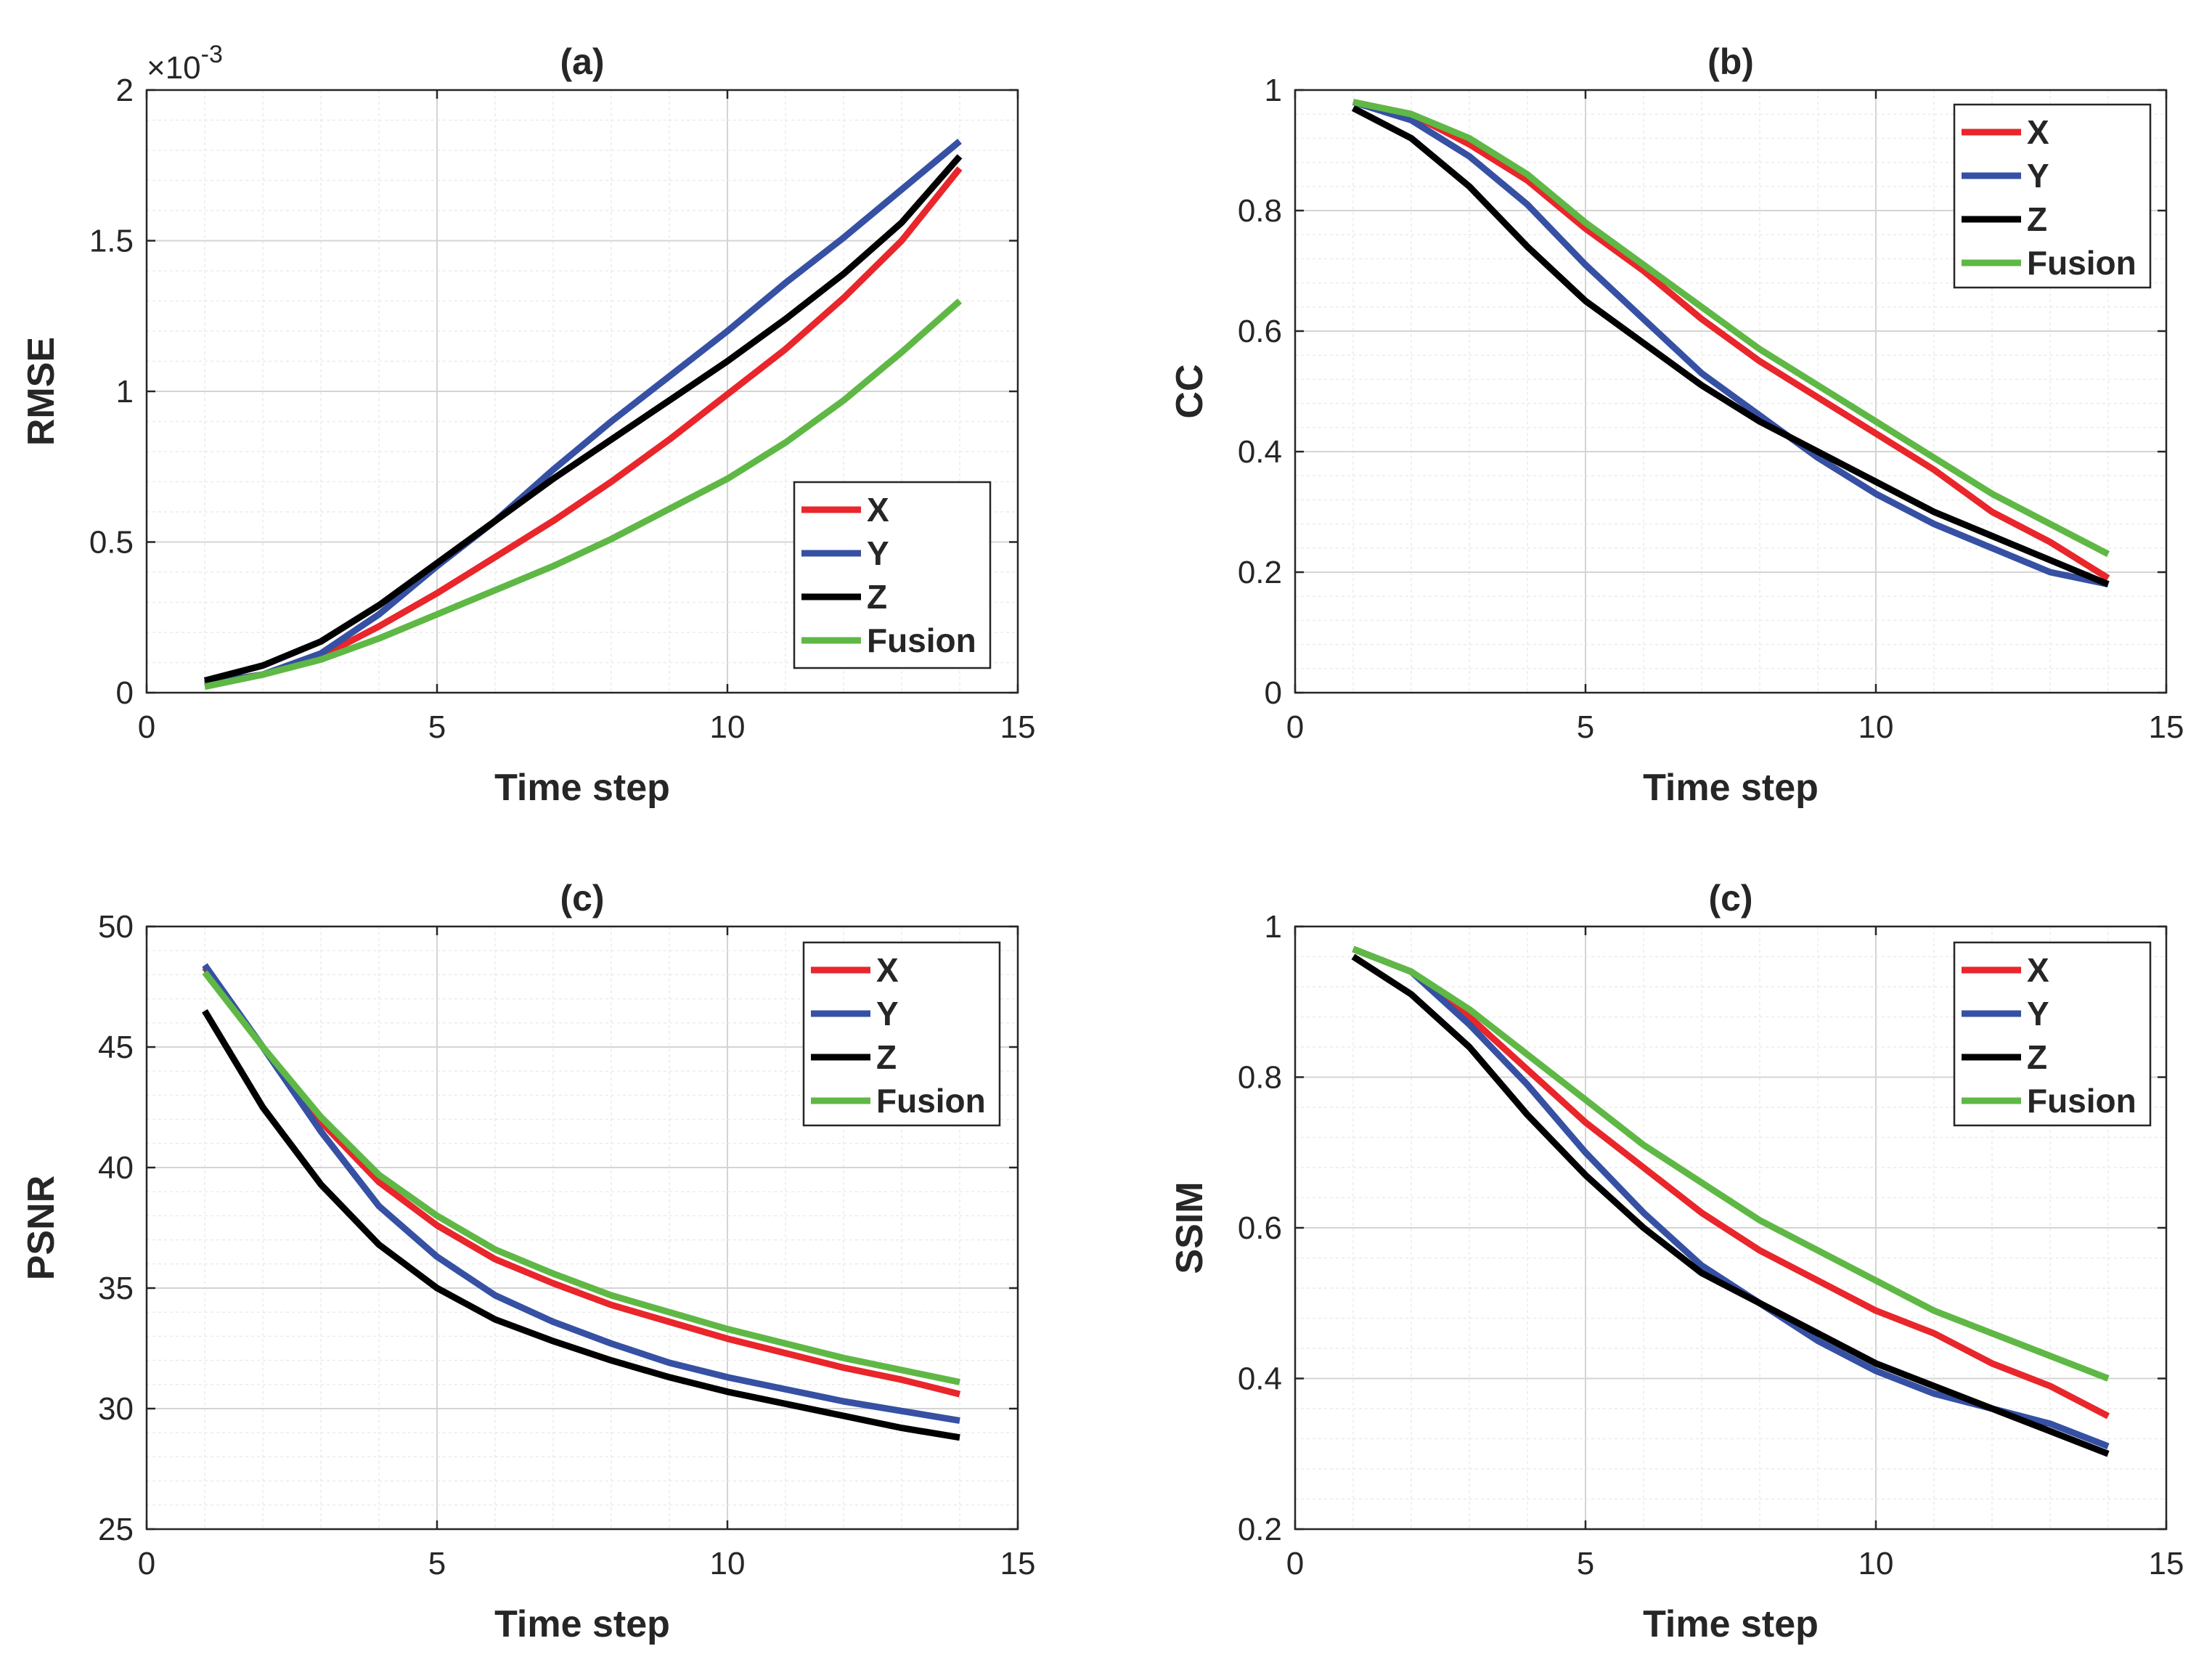 The image size is (2212, 1670). Describe the element at coordinates (582, 61) in the screenshot. I see `panel-title: (a)` at that location.